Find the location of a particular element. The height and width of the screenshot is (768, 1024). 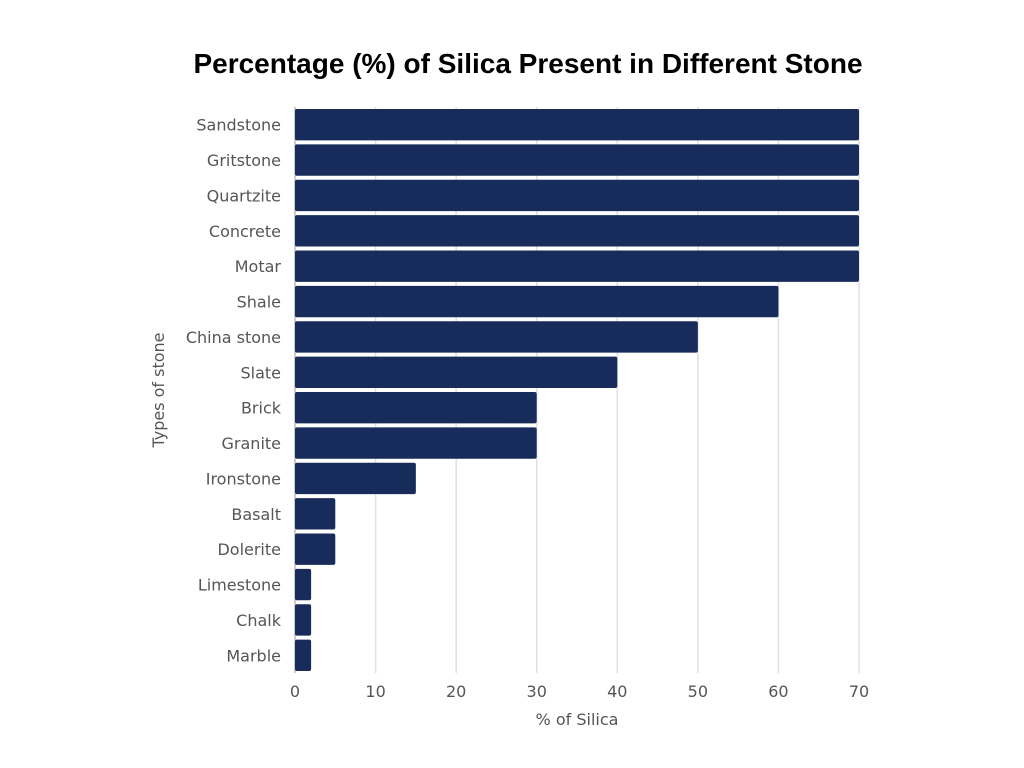

y-category-label: Slate is located at coordinates (260, 372).